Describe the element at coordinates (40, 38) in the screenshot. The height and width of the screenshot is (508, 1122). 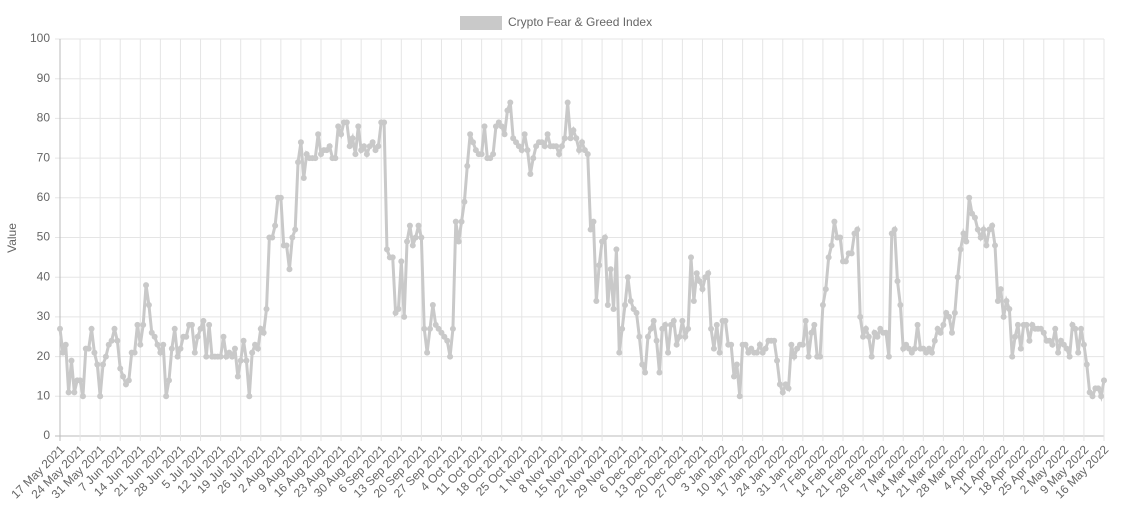
I see `y-tick-label: 100` at that location.